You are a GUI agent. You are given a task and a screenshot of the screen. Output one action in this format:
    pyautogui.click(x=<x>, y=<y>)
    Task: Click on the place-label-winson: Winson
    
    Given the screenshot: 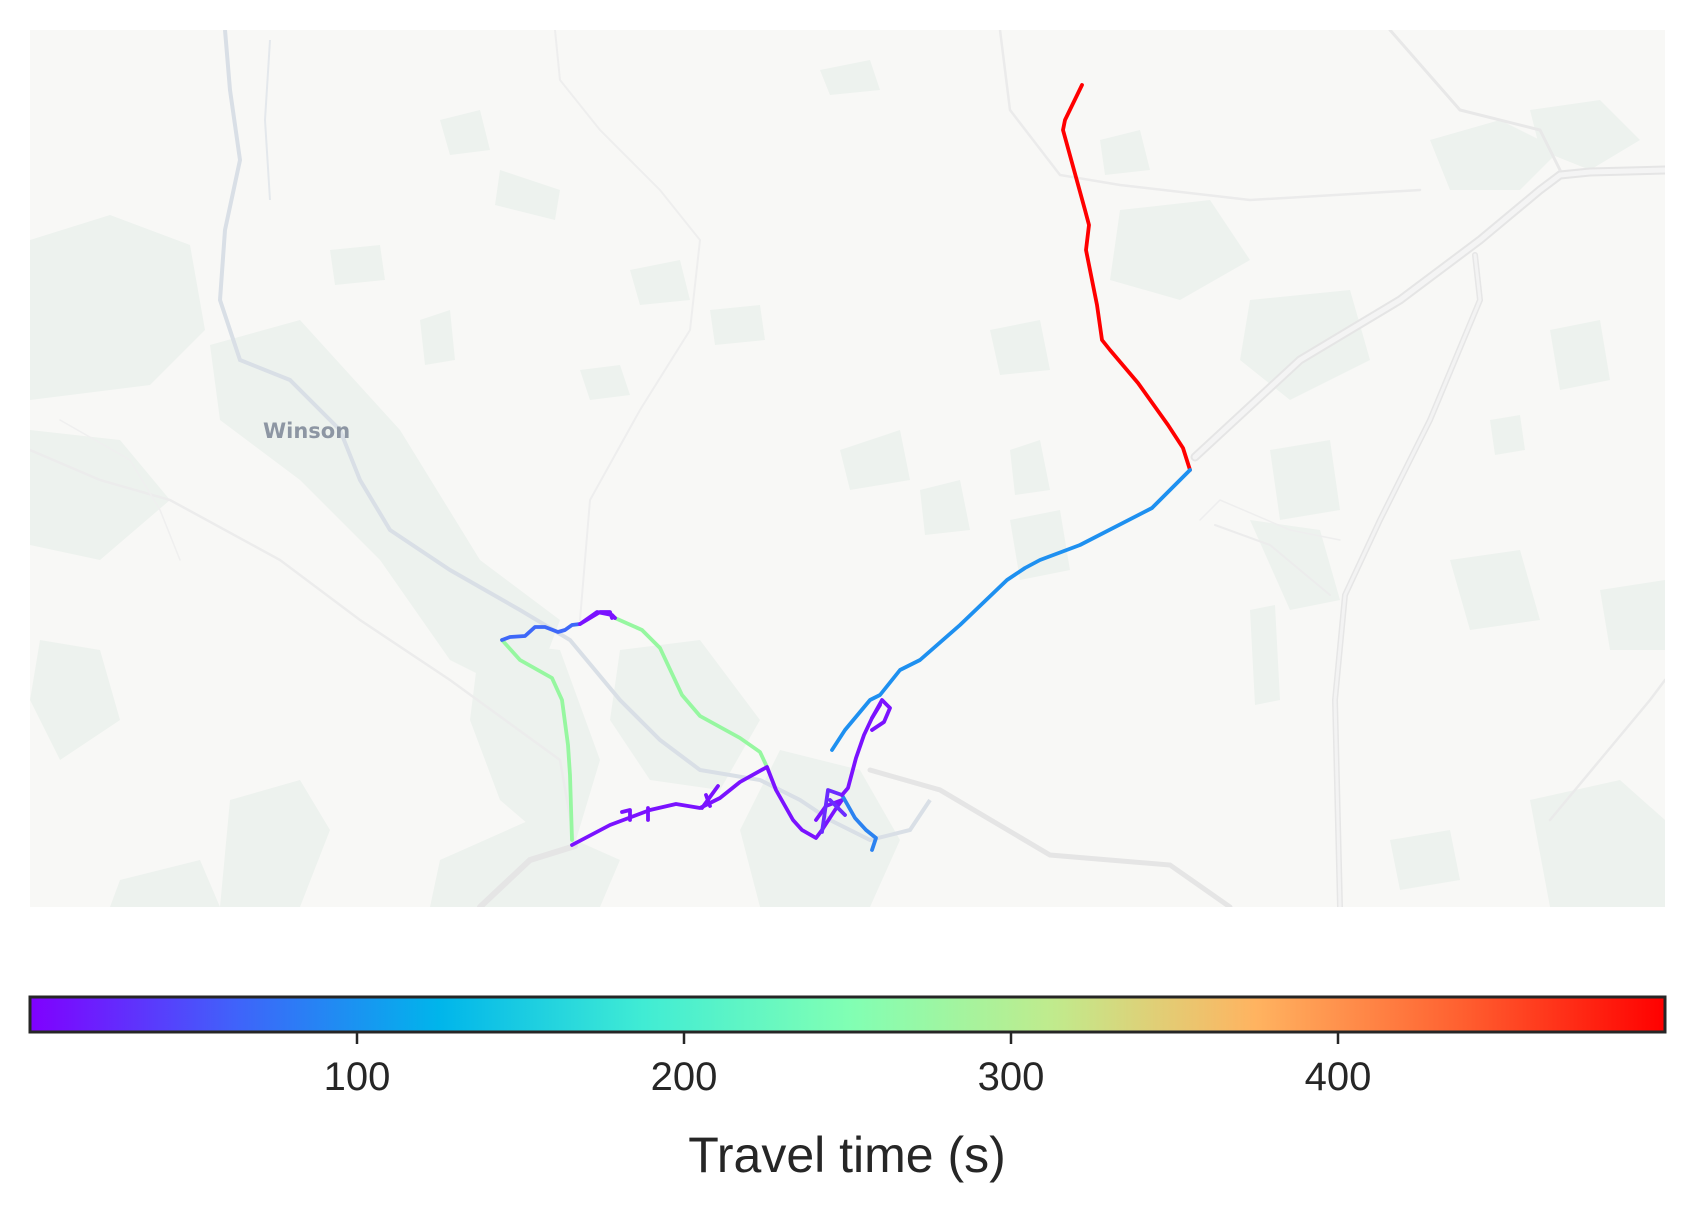 What is the action you would take?
    pyautogui.click(x=306, y=431)
    